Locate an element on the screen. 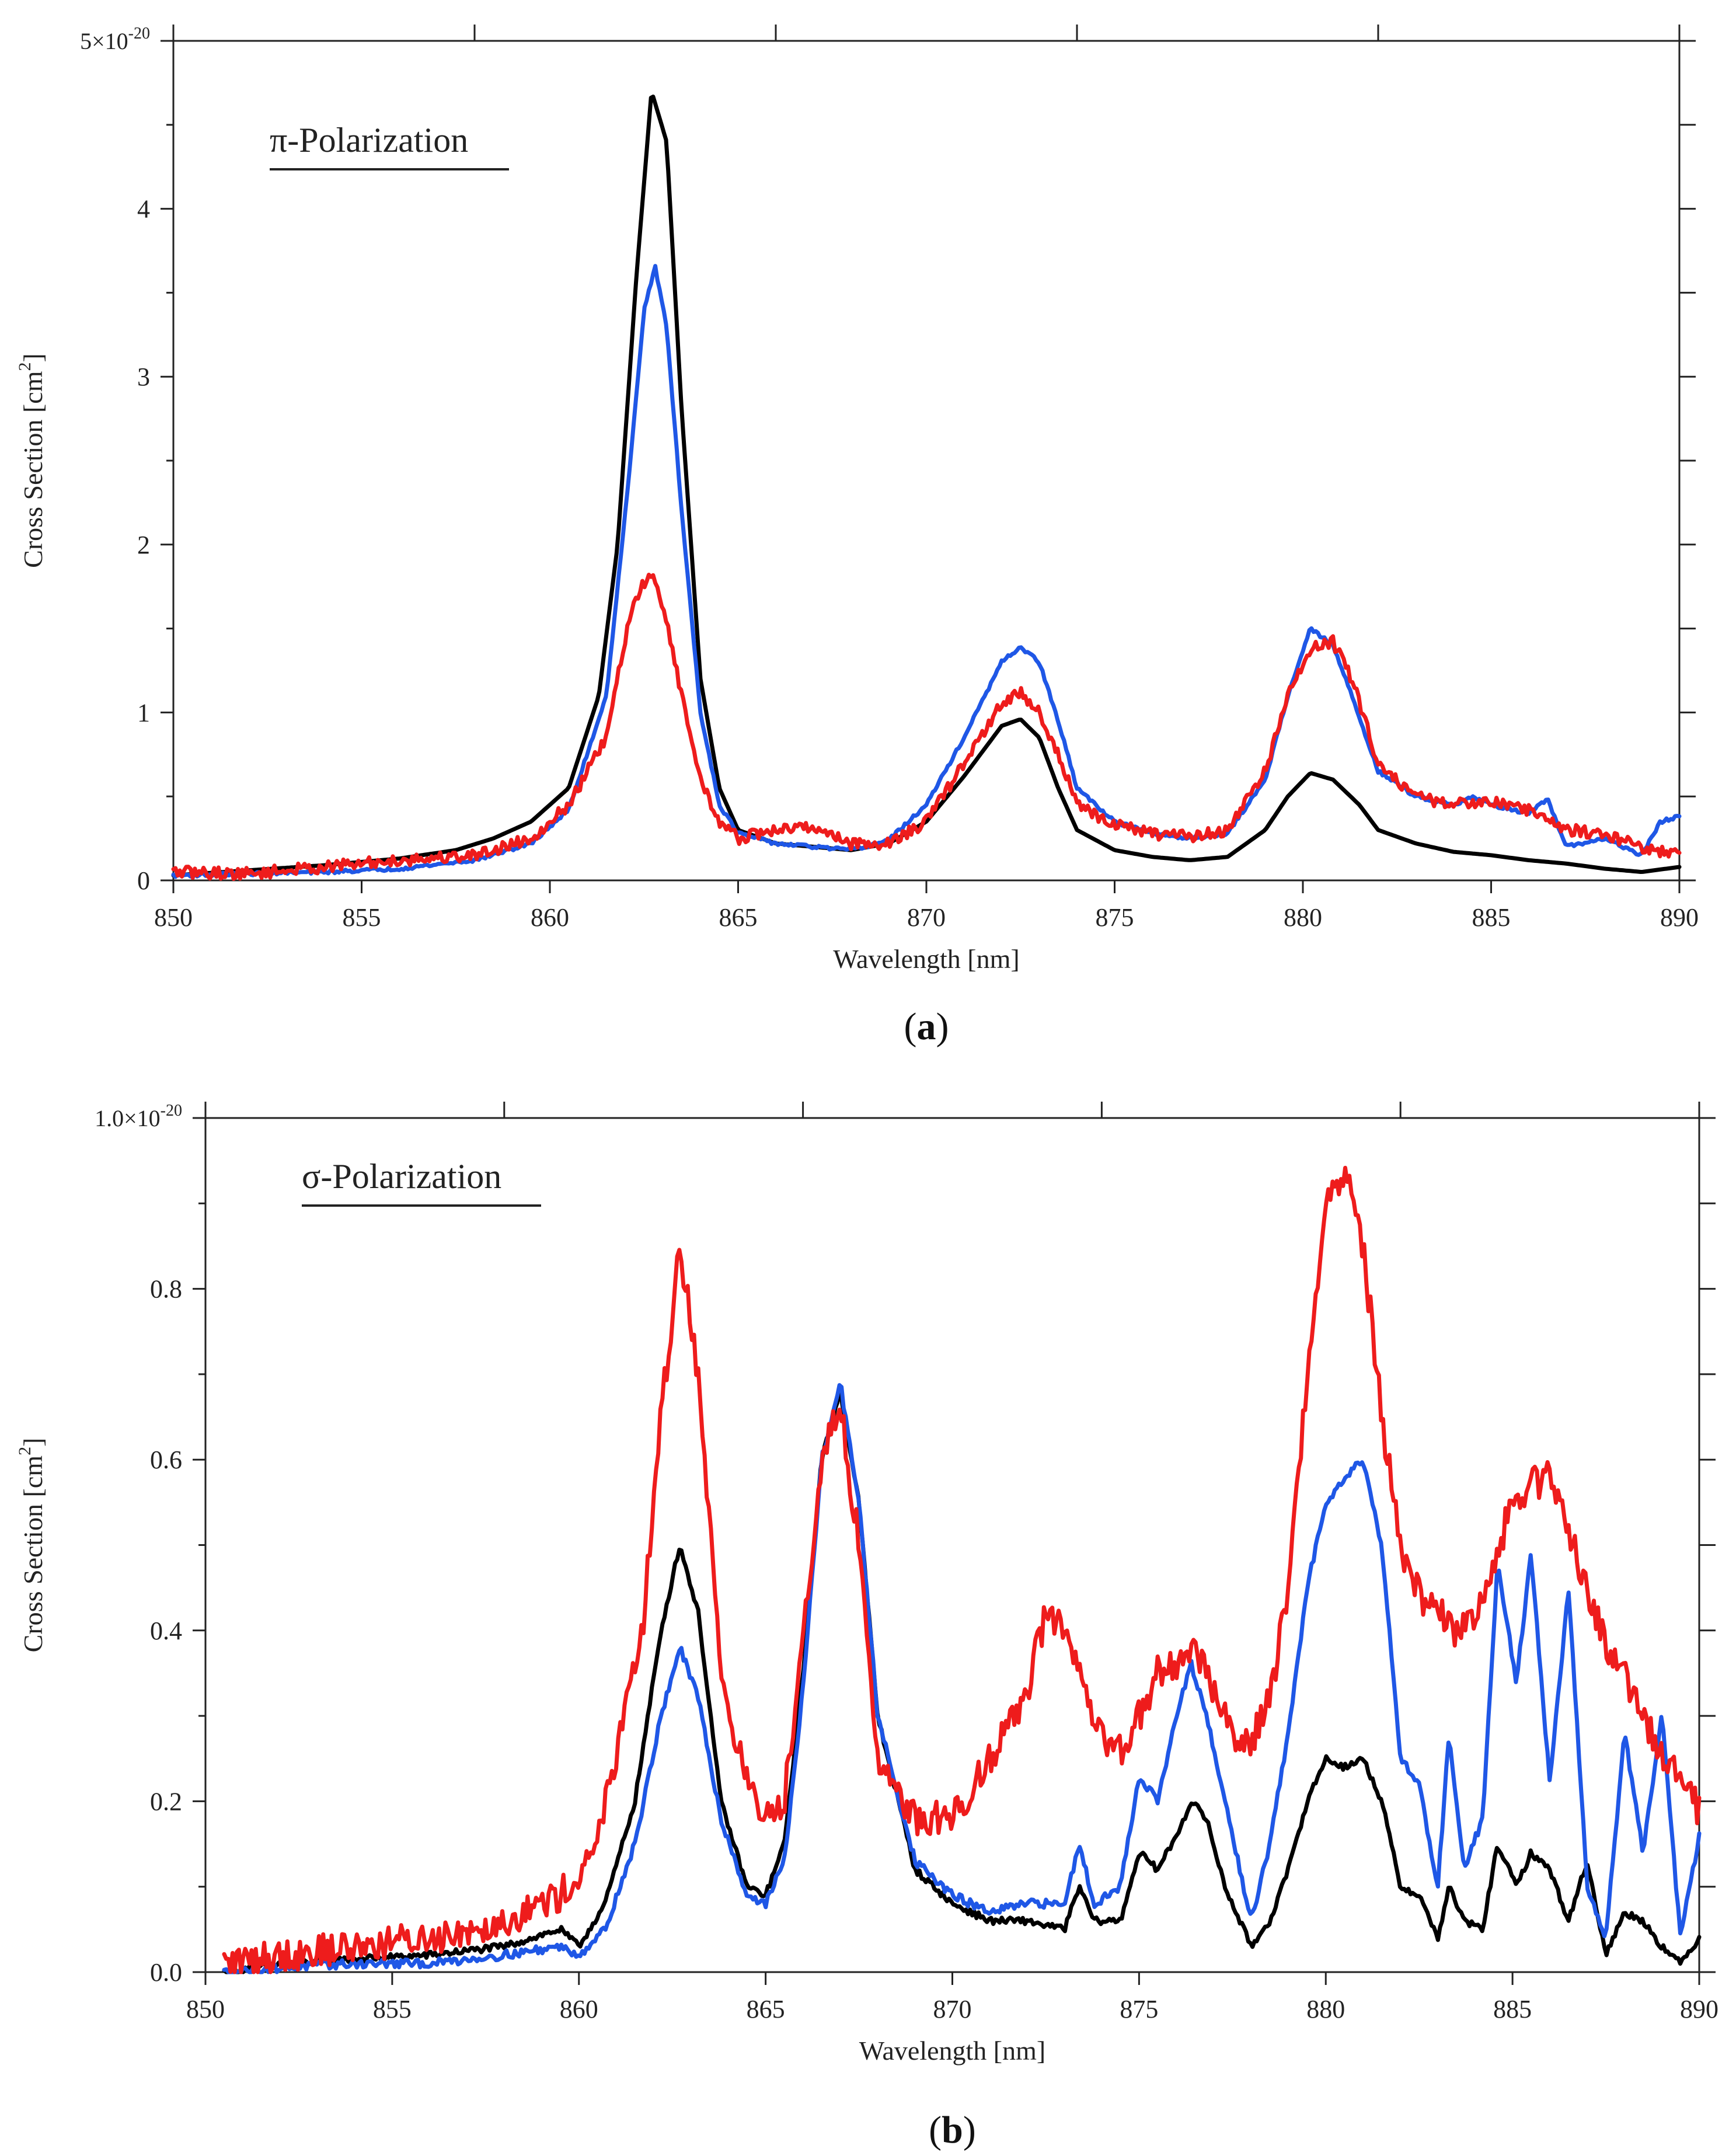 The height and width of the screenshot is (2156, 1736). polarization-annotation-b: σ-Polarization is located at coordinates (401, 1176).